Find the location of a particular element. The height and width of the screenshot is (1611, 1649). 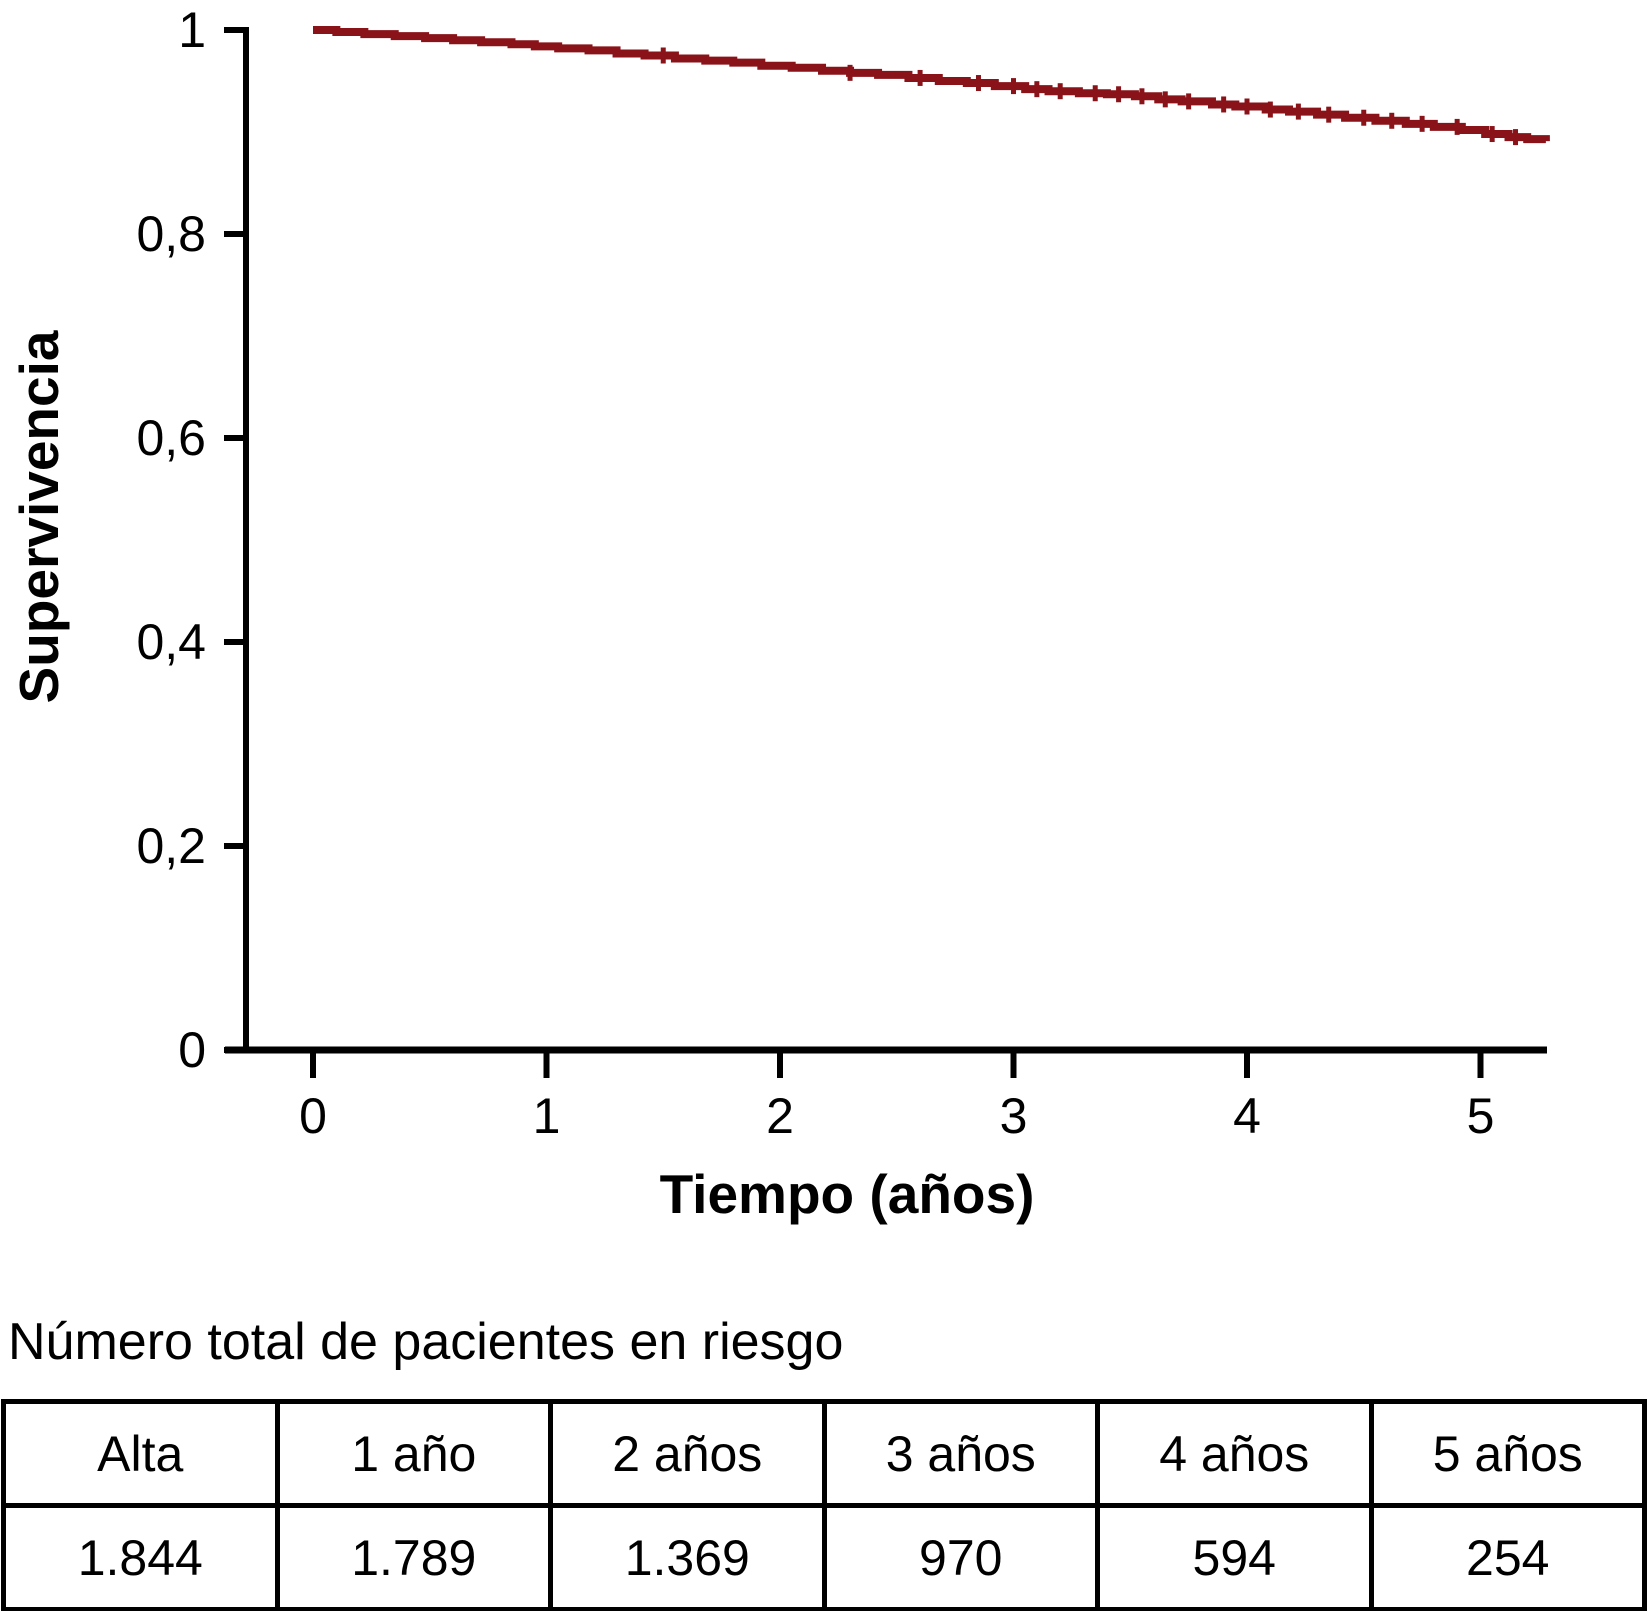

risk-table-header-cell: Alta is located at coordinates (140, 1453).